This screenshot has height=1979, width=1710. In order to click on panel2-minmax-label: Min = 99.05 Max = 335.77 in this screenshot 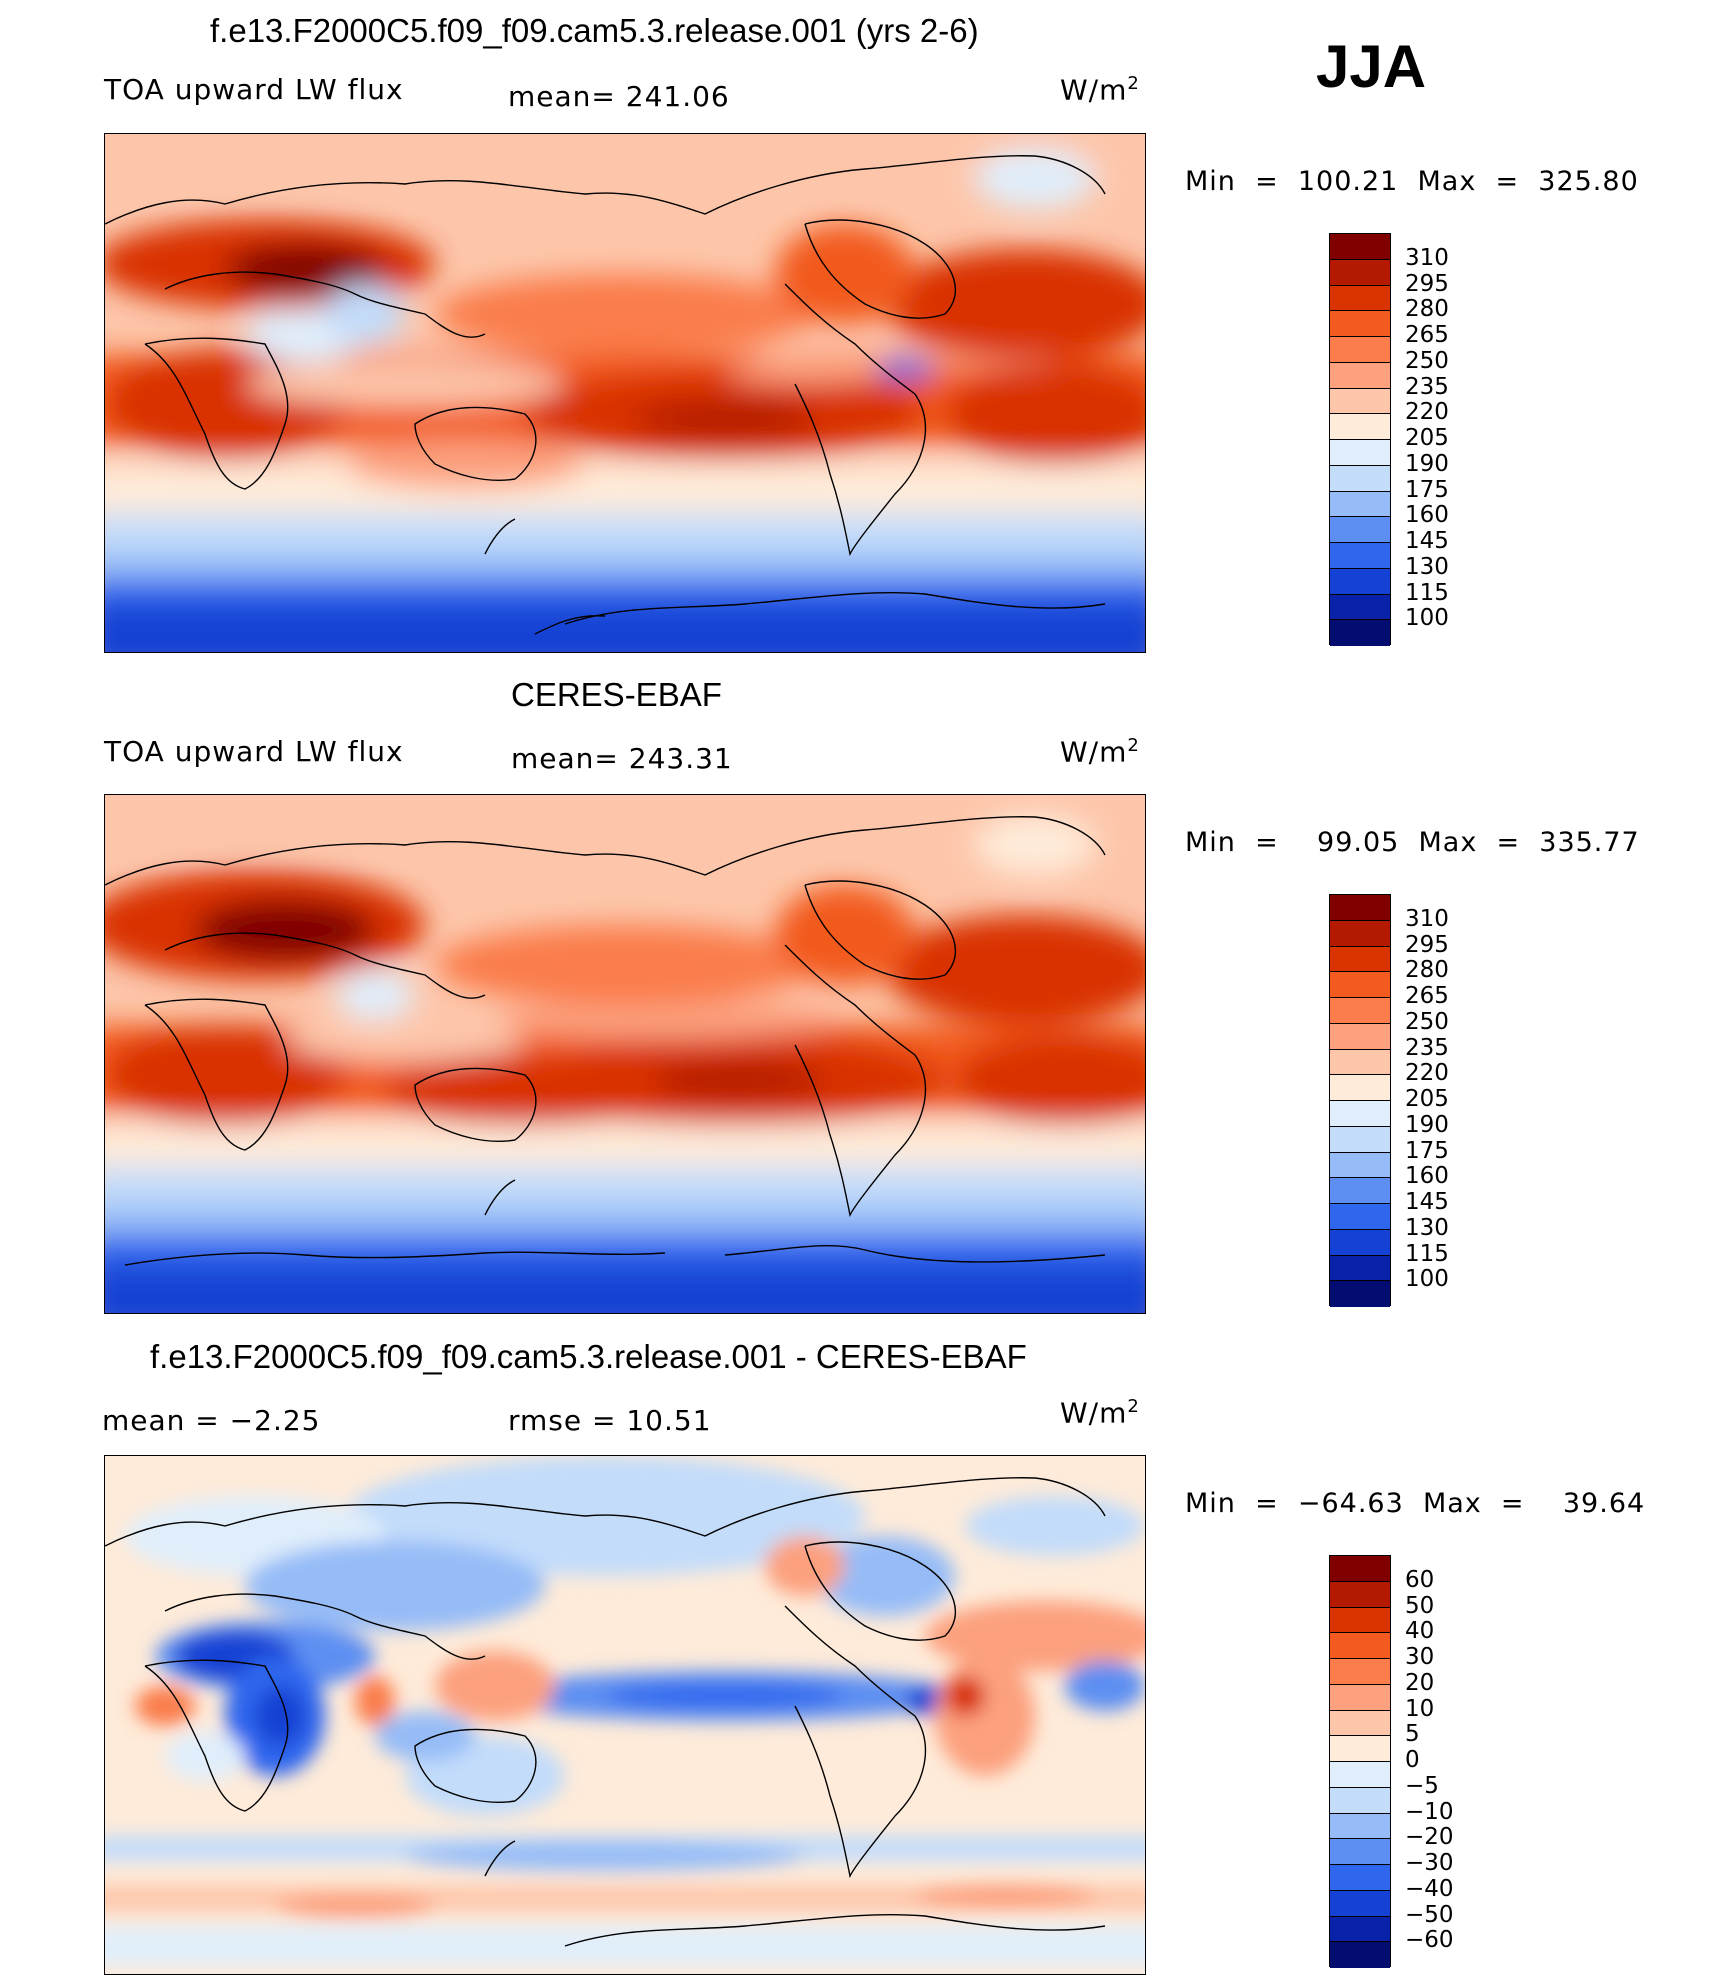, I will do `click(1412, 842)`.